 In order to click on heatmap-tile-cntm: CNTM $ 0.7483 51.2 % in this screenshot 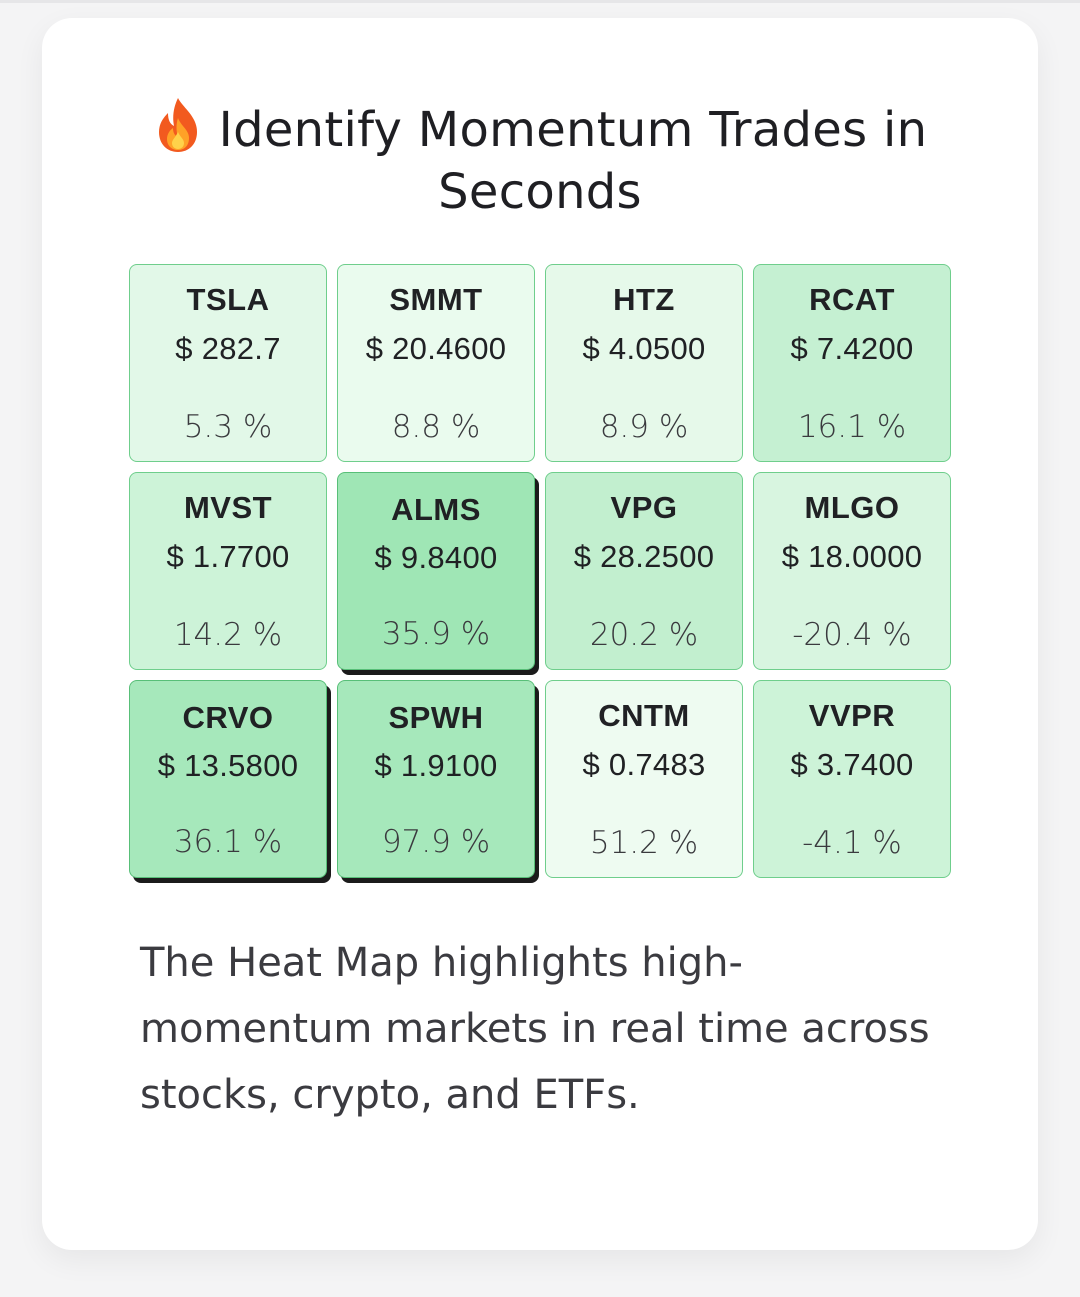, I will do `click(644, 779)`.